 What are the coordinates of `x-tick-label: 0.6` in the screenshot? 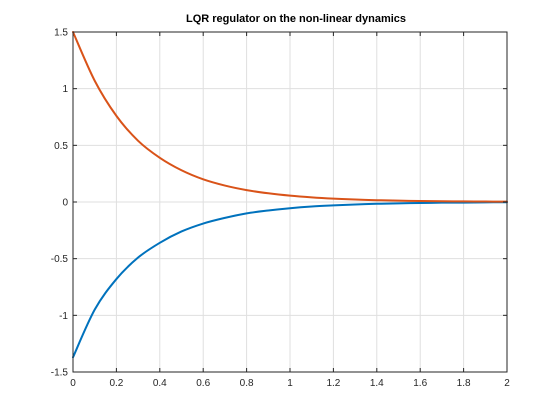 It's located at (203, 383).